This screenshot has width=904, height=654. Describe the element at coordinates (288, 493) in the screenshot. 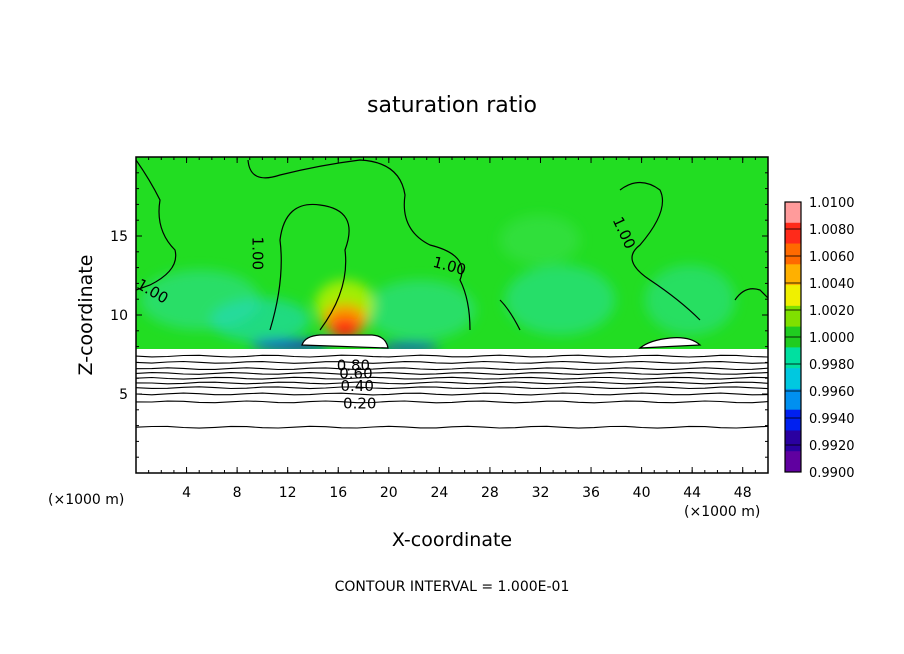

I see `x-tick-label: 12` at that location.